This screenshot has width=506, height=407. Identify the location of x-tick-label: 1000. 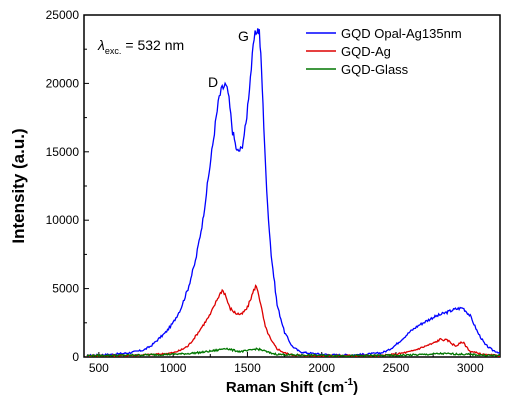
(173, 368).